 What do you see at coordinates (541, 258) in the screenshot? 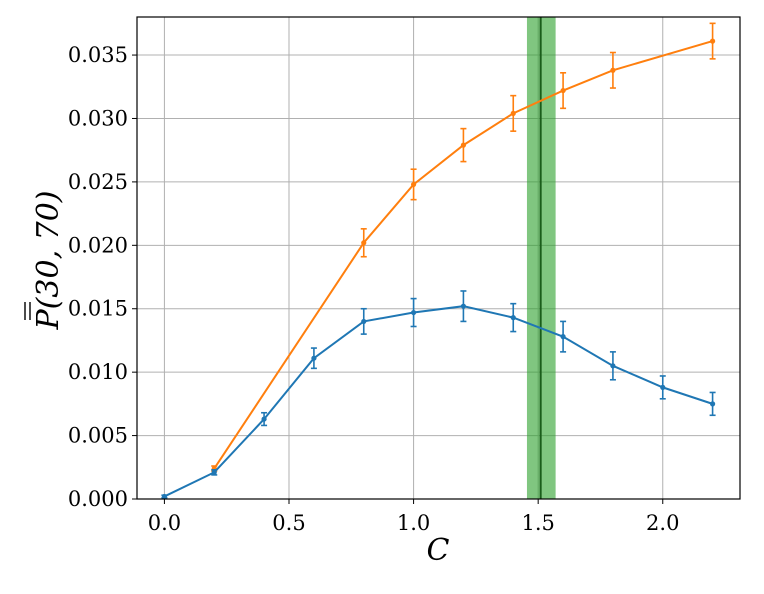
I see `band` at bounding box center [541, 258].